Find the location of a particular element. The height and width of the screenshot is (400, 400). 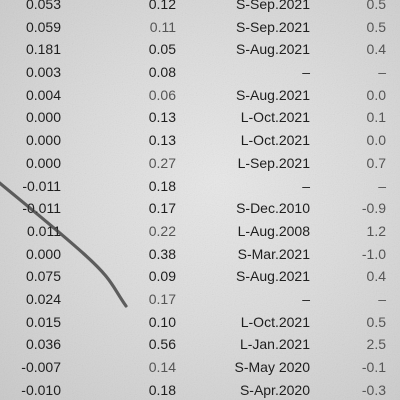

table-cell-c4: 2.5 is located at coordinates (376, 344).